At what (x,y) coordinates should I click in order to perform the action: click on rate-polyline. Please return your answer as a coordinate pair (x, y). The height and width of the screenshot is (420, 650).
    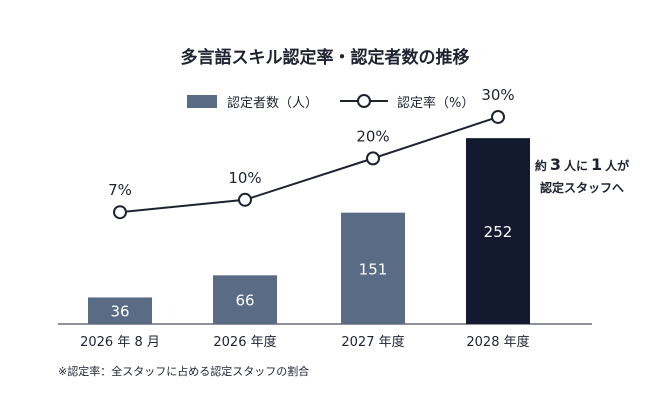
    Looking at the image, I should click on (309, 165).